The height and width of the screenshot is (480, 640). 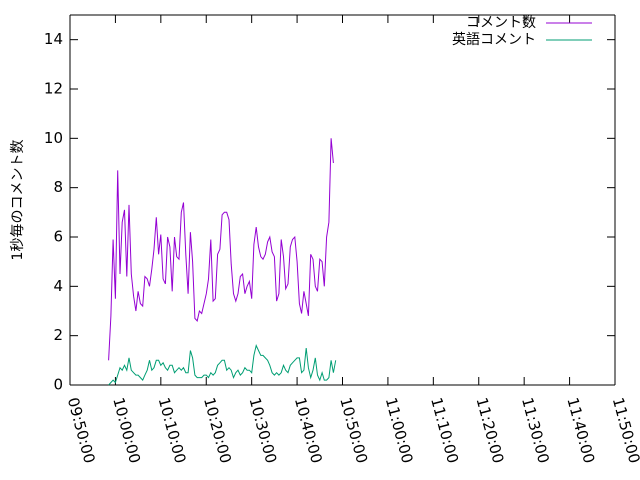 What do you see at coordinates (624, 431) in the screenshot?
I see `x-tick-label: 11:50:00` at bounding box center [624, 431].